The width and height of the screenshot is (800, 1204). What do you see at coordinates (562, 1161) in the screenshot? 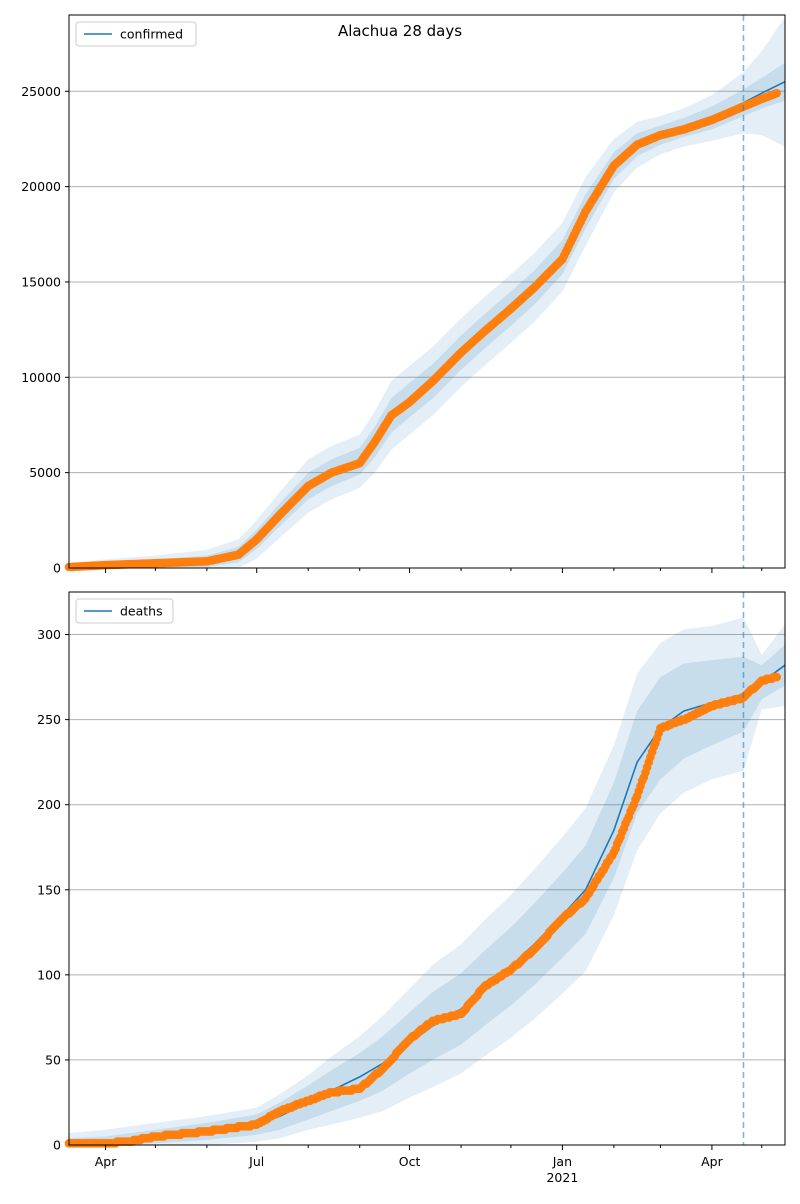
I see `xtick-label: Jan` at bounding box center [562, 1161].